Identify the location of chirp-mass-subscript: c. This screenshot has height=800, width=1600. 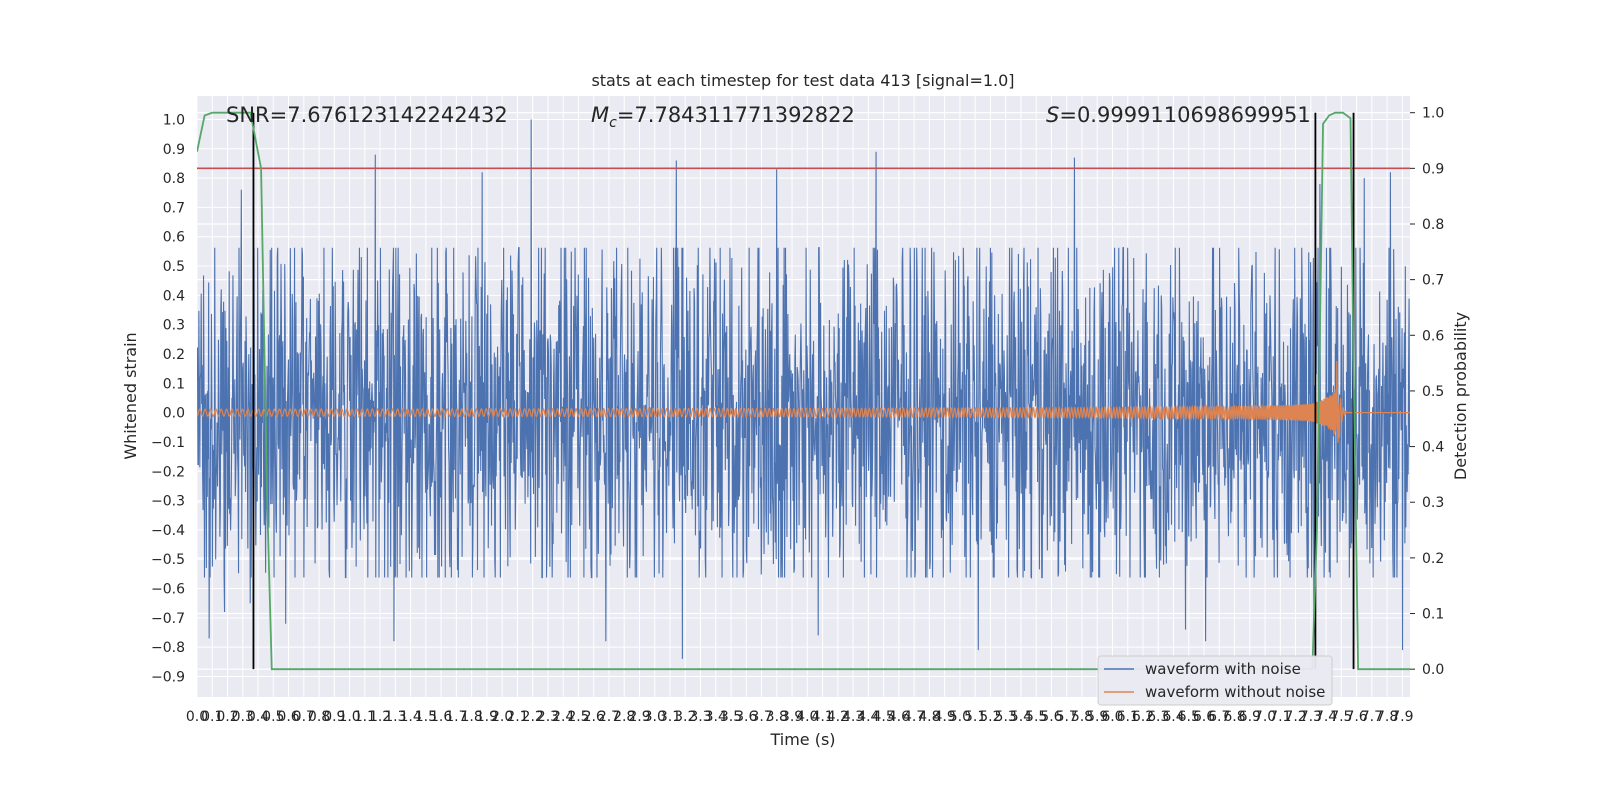
(613, 123).